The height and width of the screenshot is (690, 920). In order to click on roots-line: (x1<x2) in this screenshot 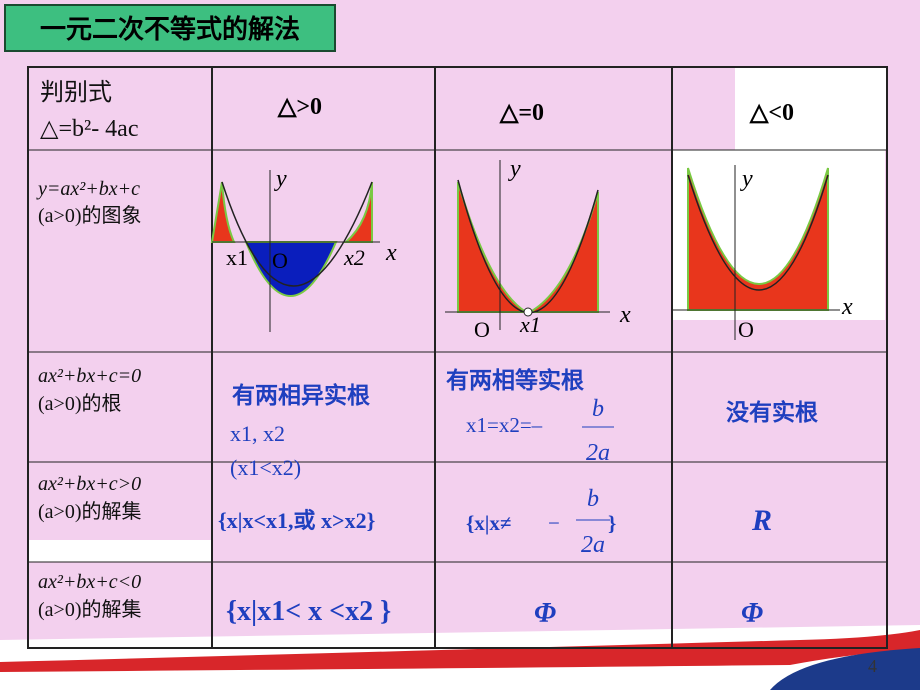, I will do `click(265, 467)`.